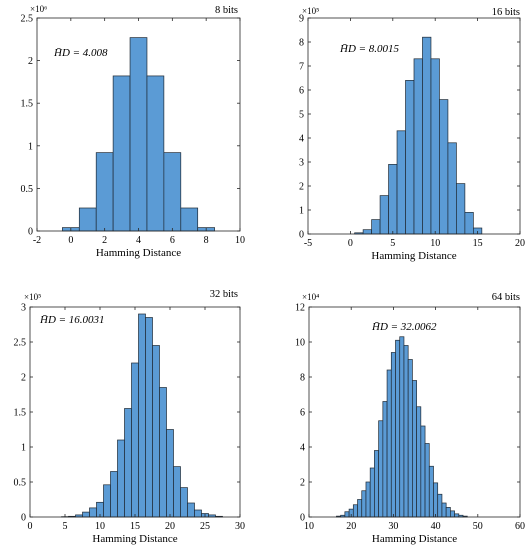  I want to click on x-tick-label: -2, so click(37, 240).